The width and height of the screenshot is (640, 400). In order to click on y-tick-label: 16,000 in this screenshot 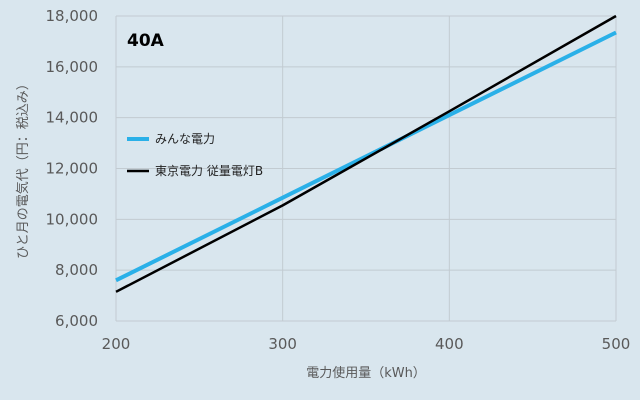, I will do `click(72, 67)`.